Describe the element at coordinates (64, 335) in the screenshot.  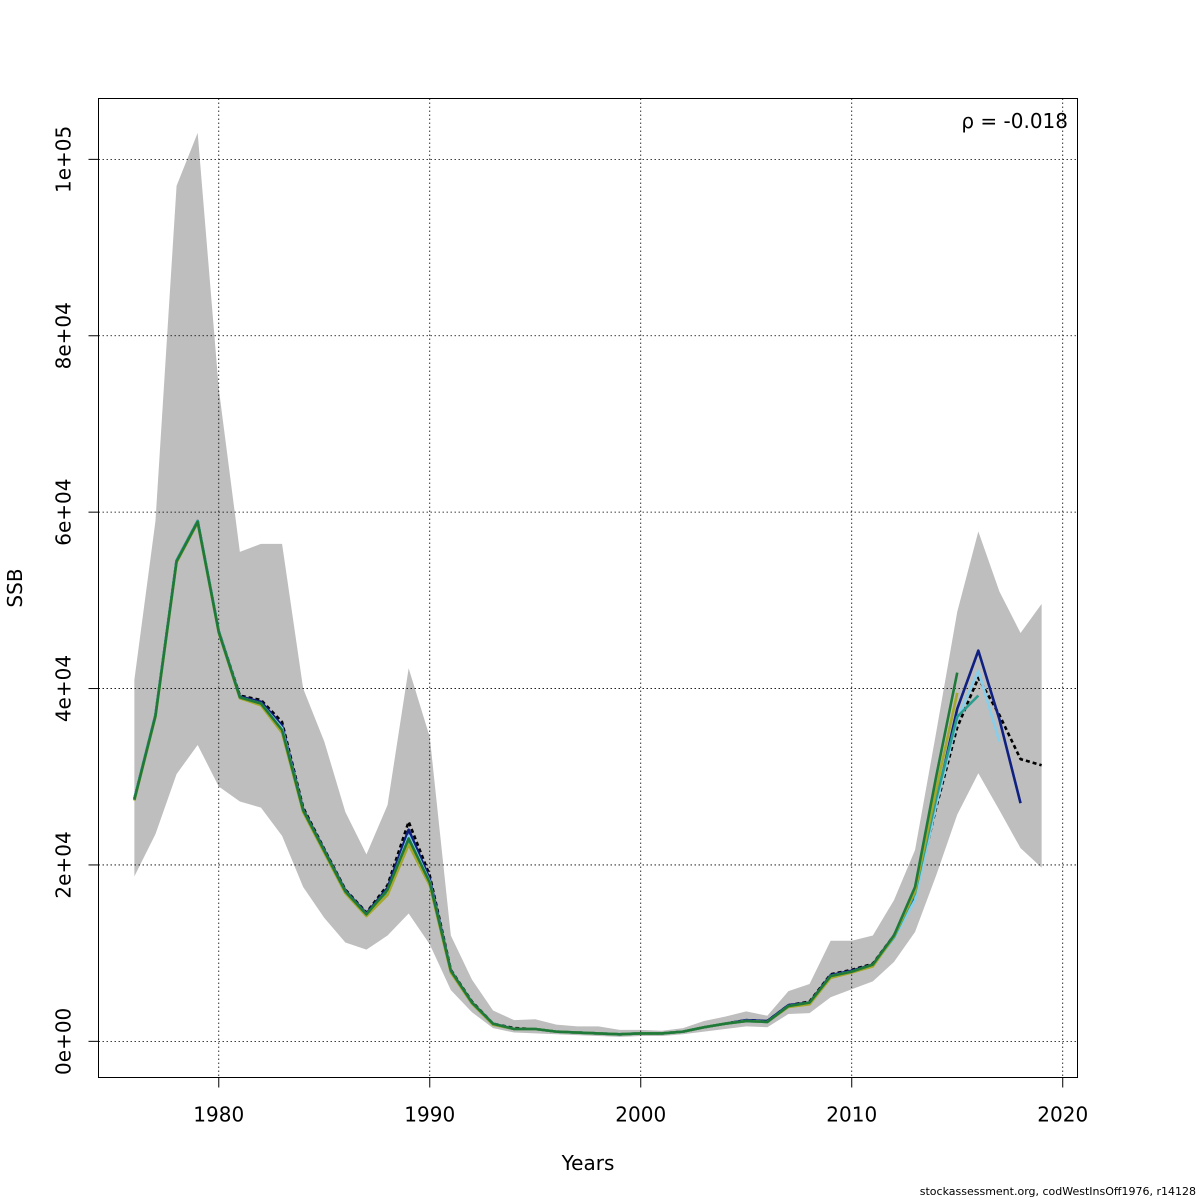
I see `y-tick-label: 8e+04` at that location.